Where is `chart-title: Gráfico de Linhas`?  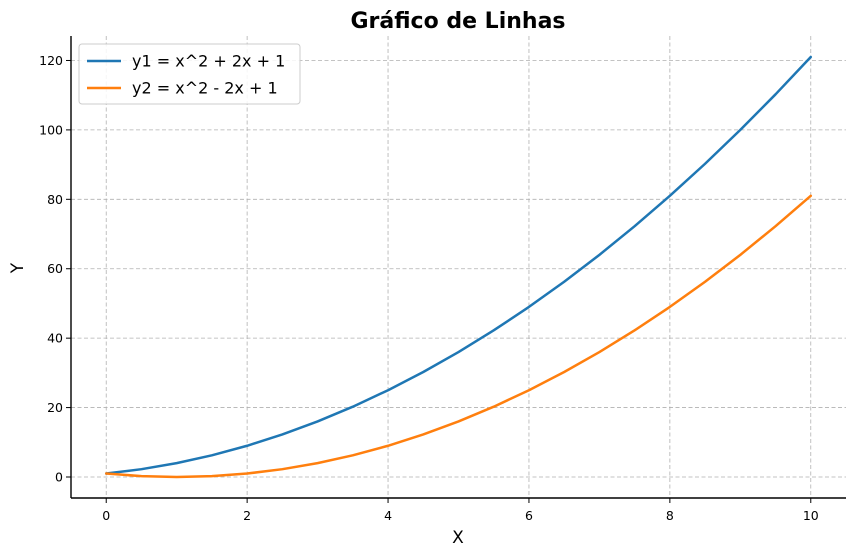 chart-title: Gráfico de Linhas is located at coordinates (457, 21).